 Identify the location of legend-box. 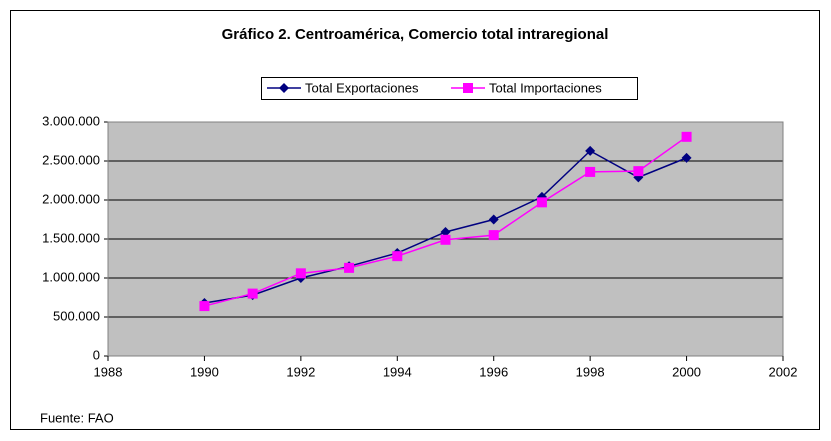
(449, 88).